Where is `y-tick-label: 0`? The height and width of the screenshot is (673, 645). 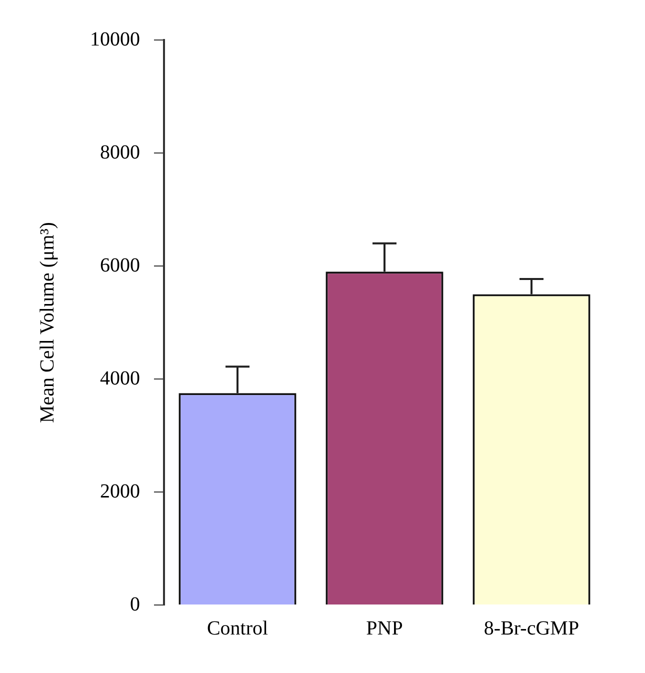 y-tick-label: 0 is located at coordinates (135, 604).